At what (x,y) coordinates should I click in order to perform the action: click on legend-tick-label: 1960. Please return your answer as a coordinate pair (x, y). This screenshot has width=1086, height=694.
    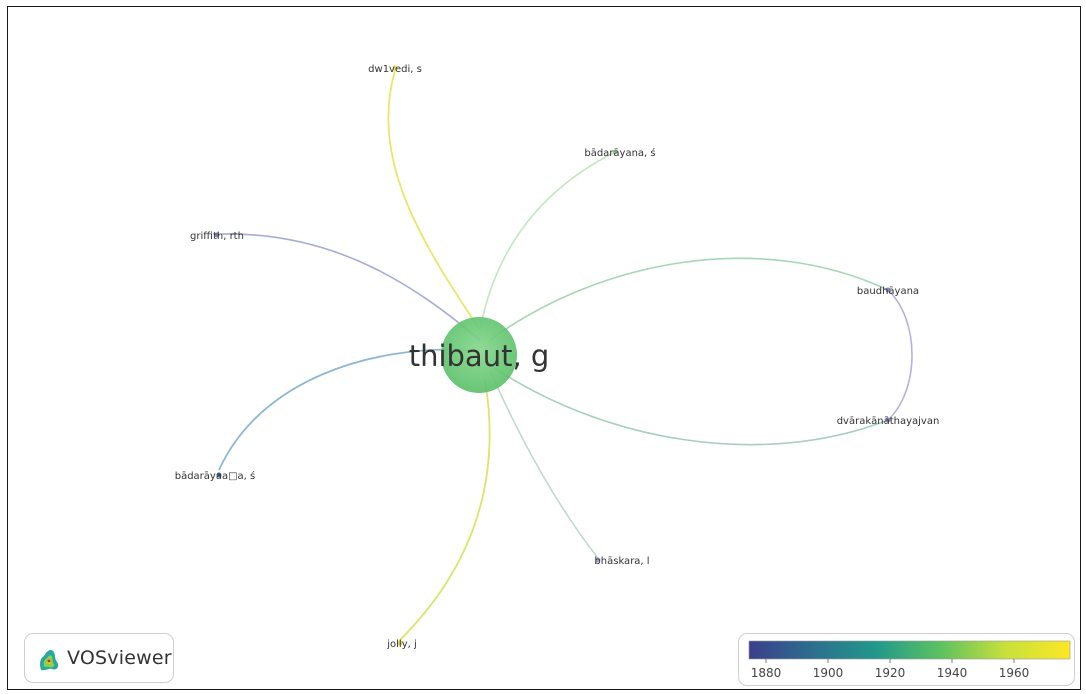
    Looking at the image, I should click on (1014, 673).